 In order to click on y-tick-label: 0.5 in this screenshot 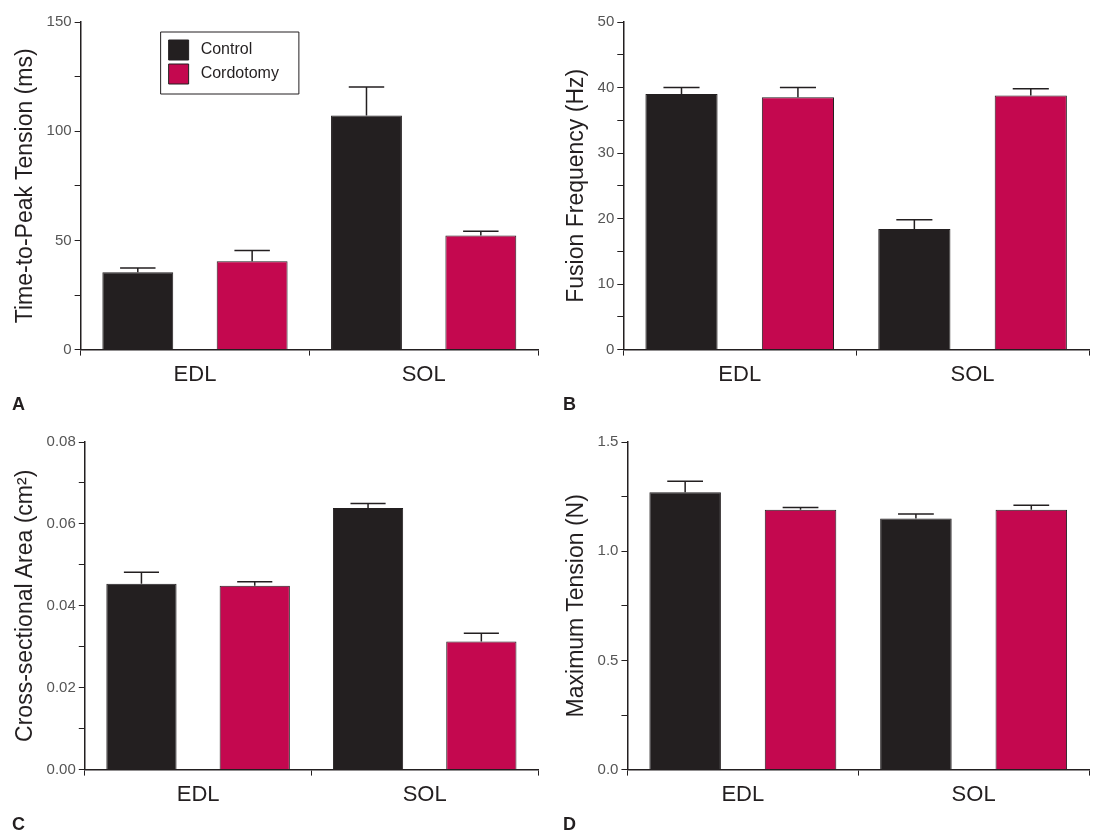, I will do `click(608, 659)`.